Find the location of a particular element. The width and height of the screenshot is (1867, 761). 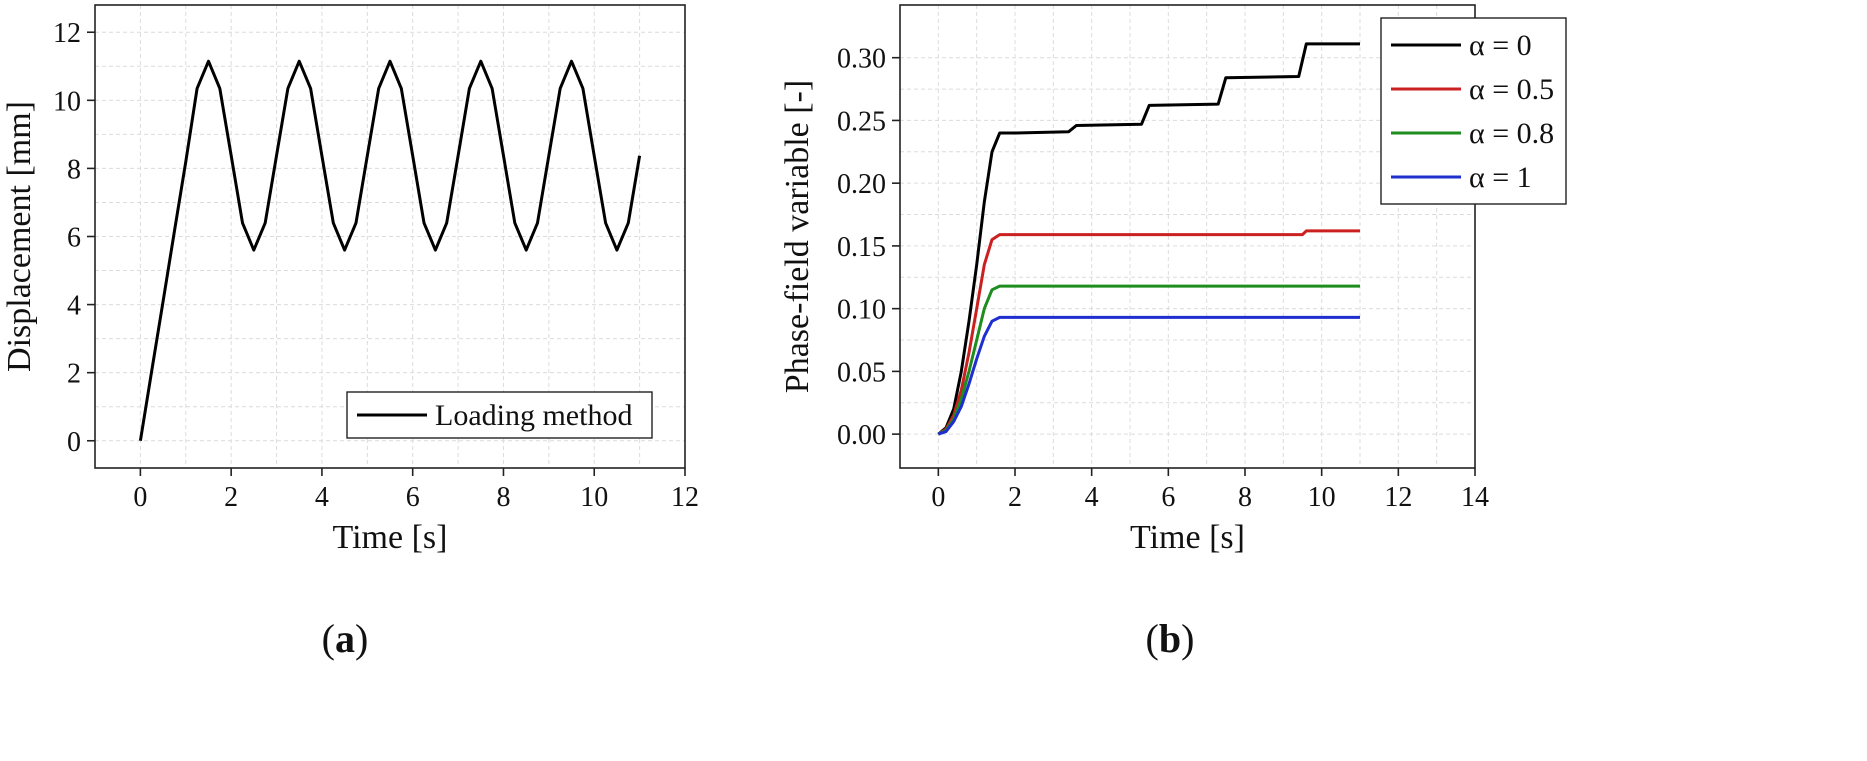

x-tick-label: 14 is located at coordinates (1475, 497).